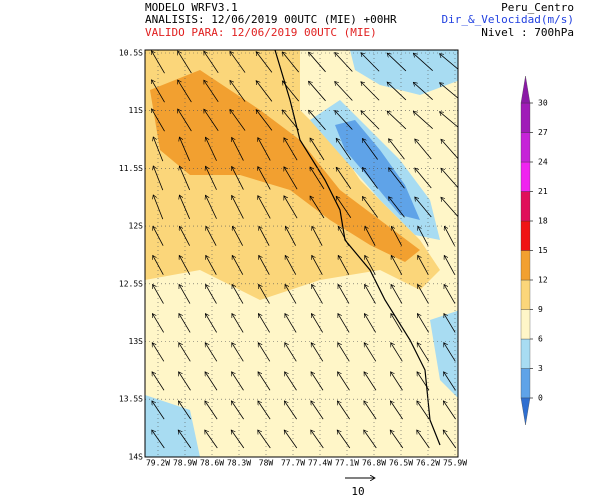 The height and width of the screenshot is (504, 600). Describe the element at coordinates (543, 103) in the screenshot. I see `colorbar-label: 30` at that location.